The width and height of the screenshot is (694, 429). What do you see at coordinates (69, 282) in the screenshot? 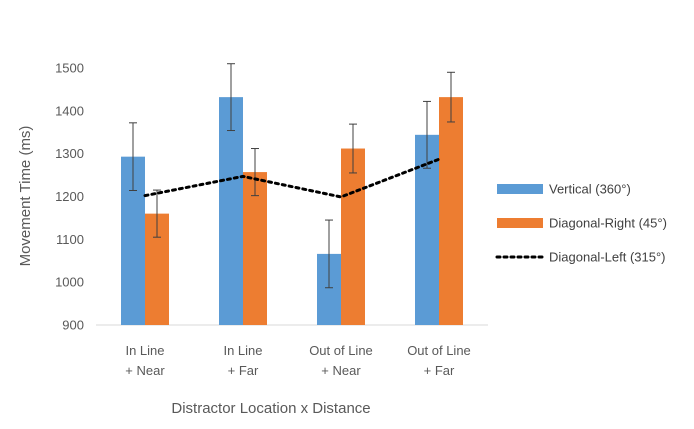
I see `y-tick-label: 1000` at bounding box center [69, 282].